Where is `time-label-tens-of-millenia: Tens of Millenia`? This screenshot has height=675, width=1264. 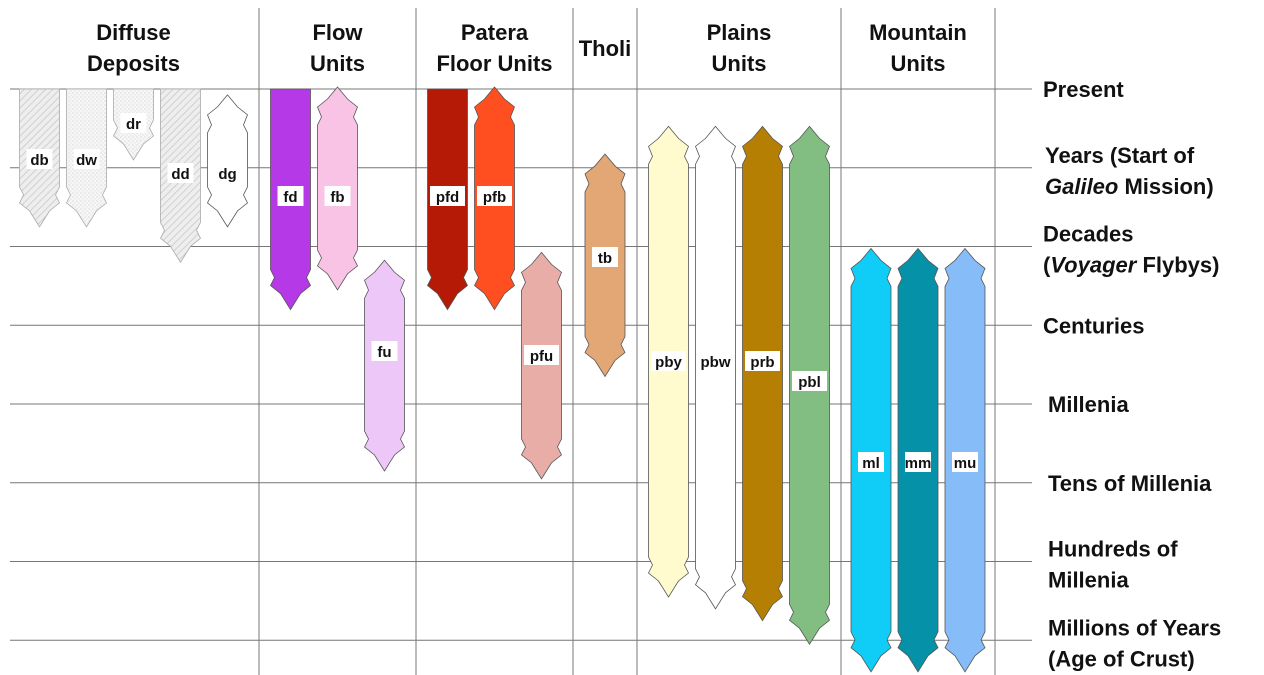
time-label-tens-of-millenia: Tens of Millenia is located at coordinates (1130, 483).